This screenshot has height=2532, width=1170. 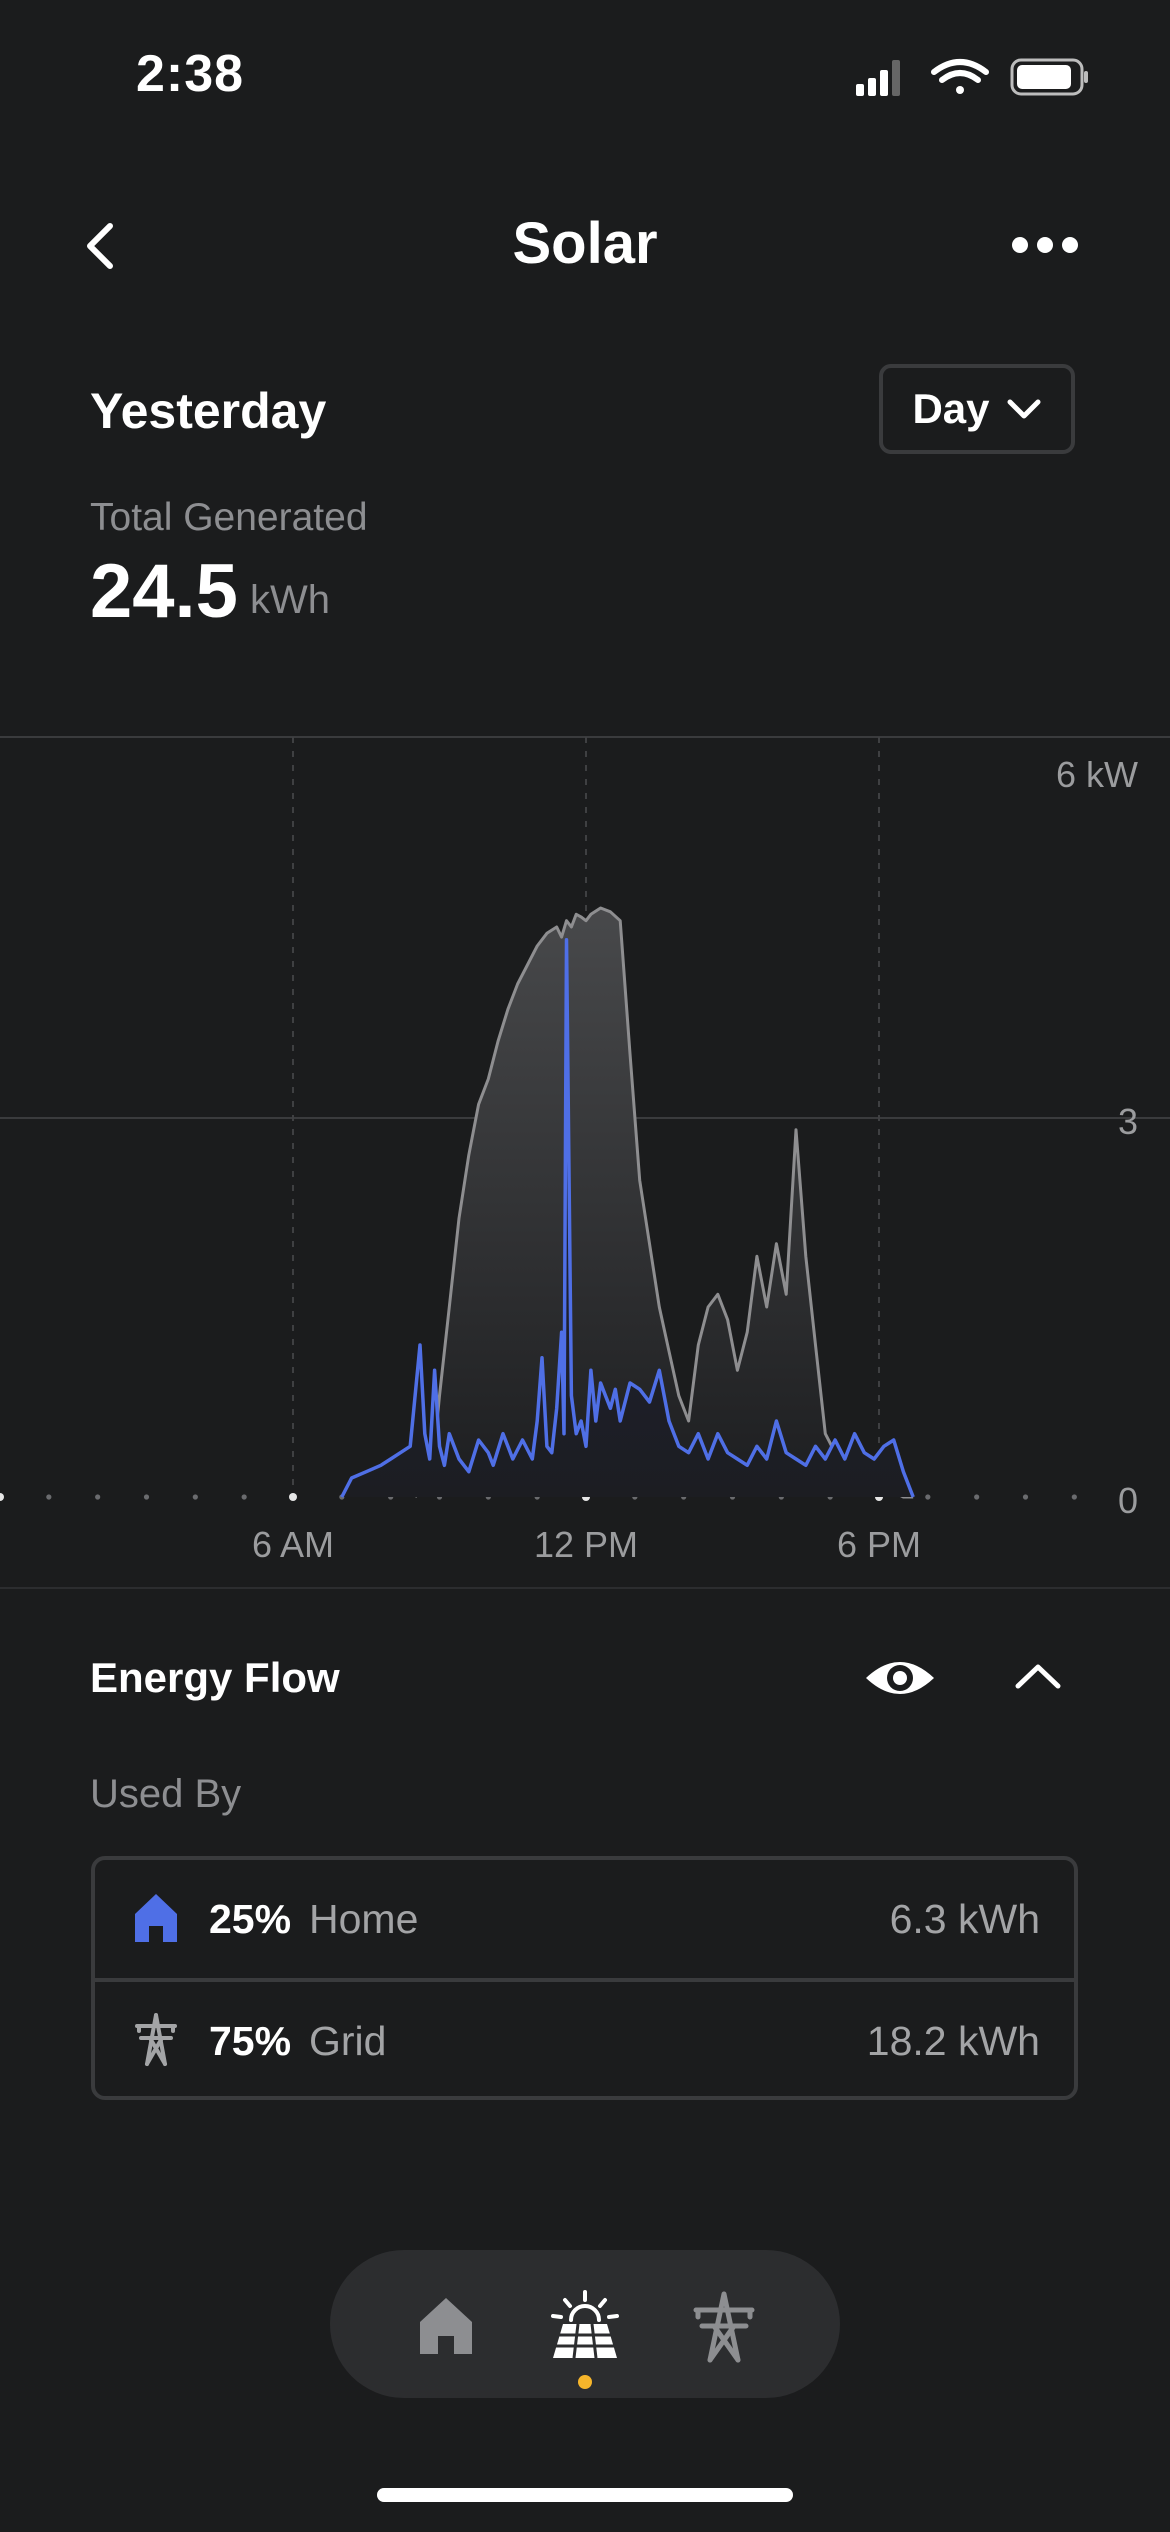 What do you see at coordinates (190, 74) in the screenshot?
I see `status-time: 2:38` at bounding box center [190, 74].